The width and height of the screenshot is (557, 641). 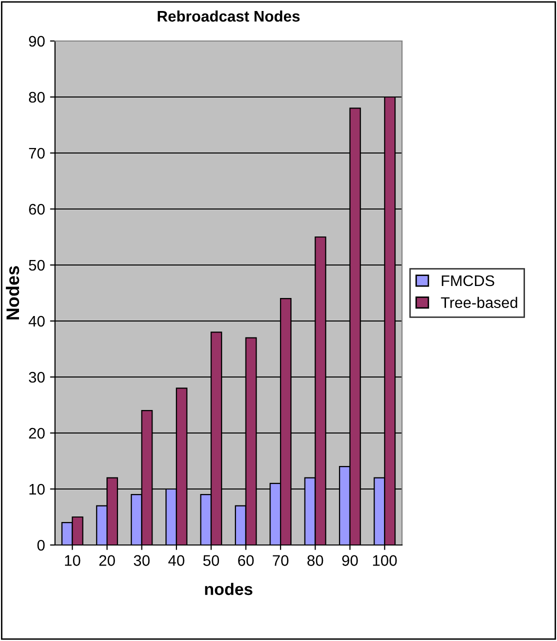 I want to click on y-tick-label: 70, so click(x=37, y=153).